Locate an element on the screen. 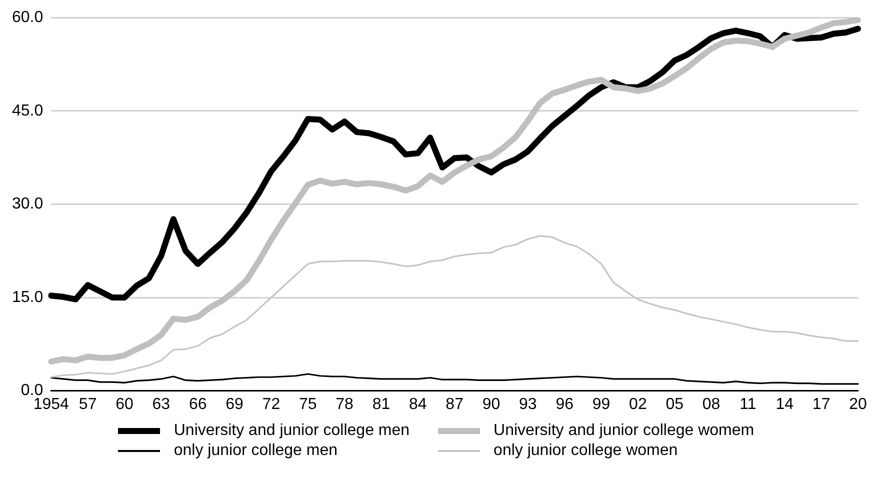  y-tick-label: 30.0 is located at coordinates (28, 204).